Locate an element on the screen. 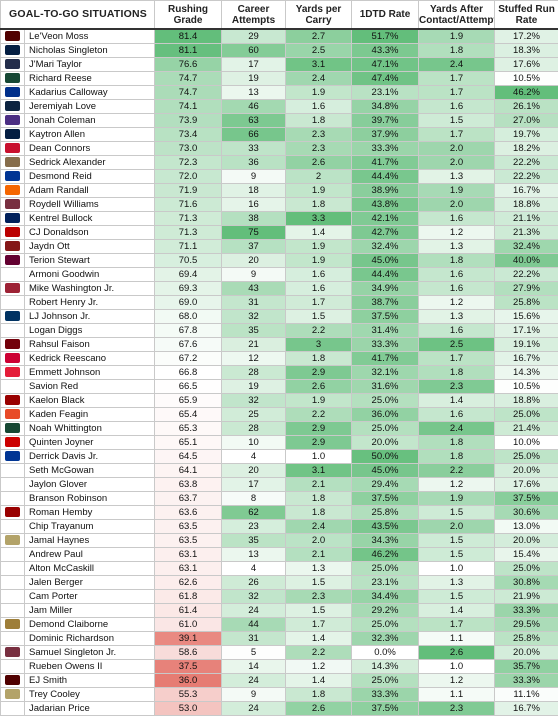 This screenshot has height=716, width=558. stat-cell: 33 is located at coordinates (254, 148).